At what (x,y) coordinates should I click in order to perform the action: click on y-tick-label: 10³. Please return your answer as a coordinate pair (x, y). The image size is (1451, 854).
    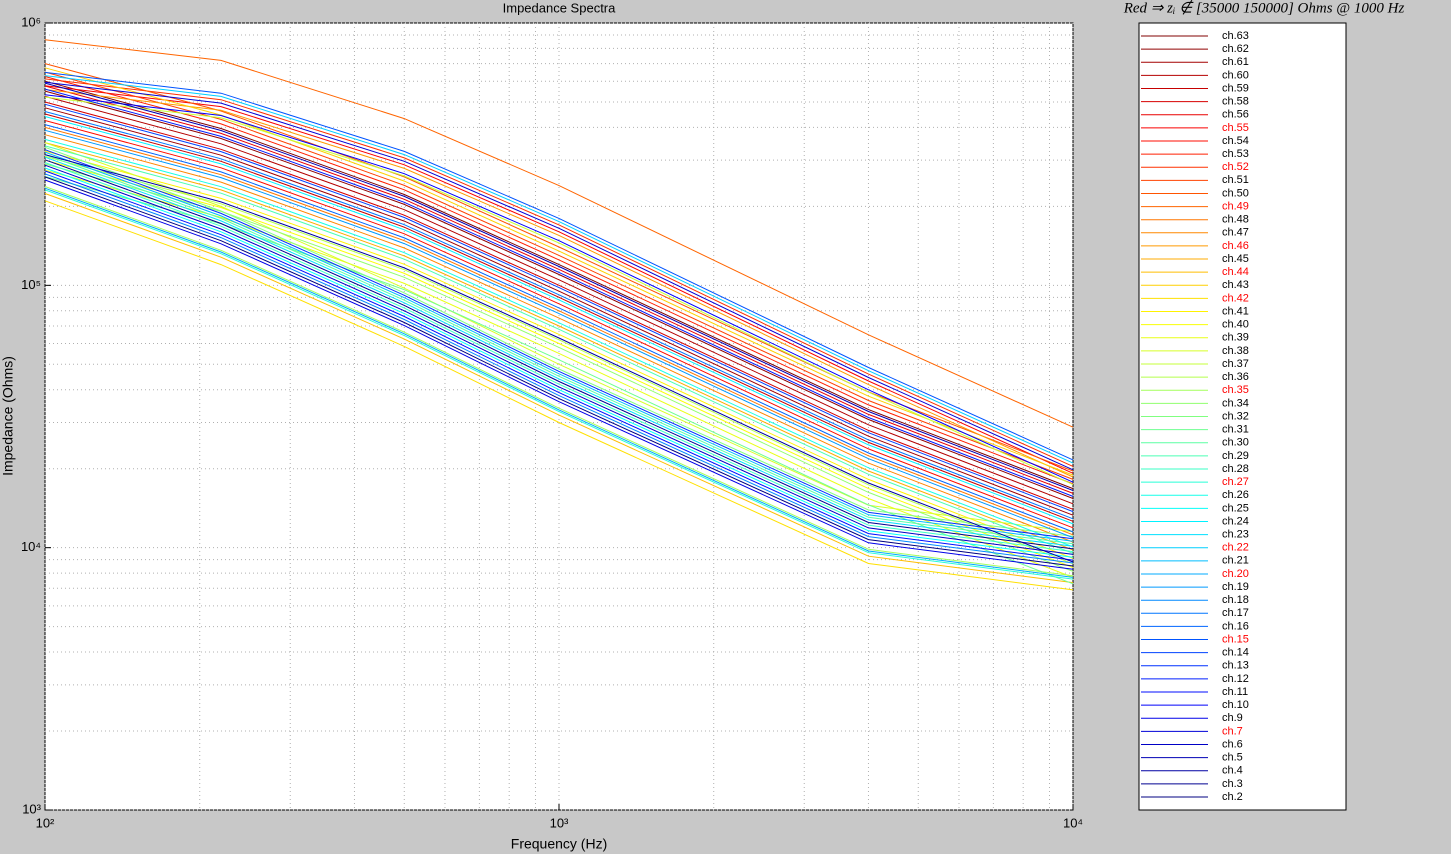
    Looking at the image, I should click on (31, 808).